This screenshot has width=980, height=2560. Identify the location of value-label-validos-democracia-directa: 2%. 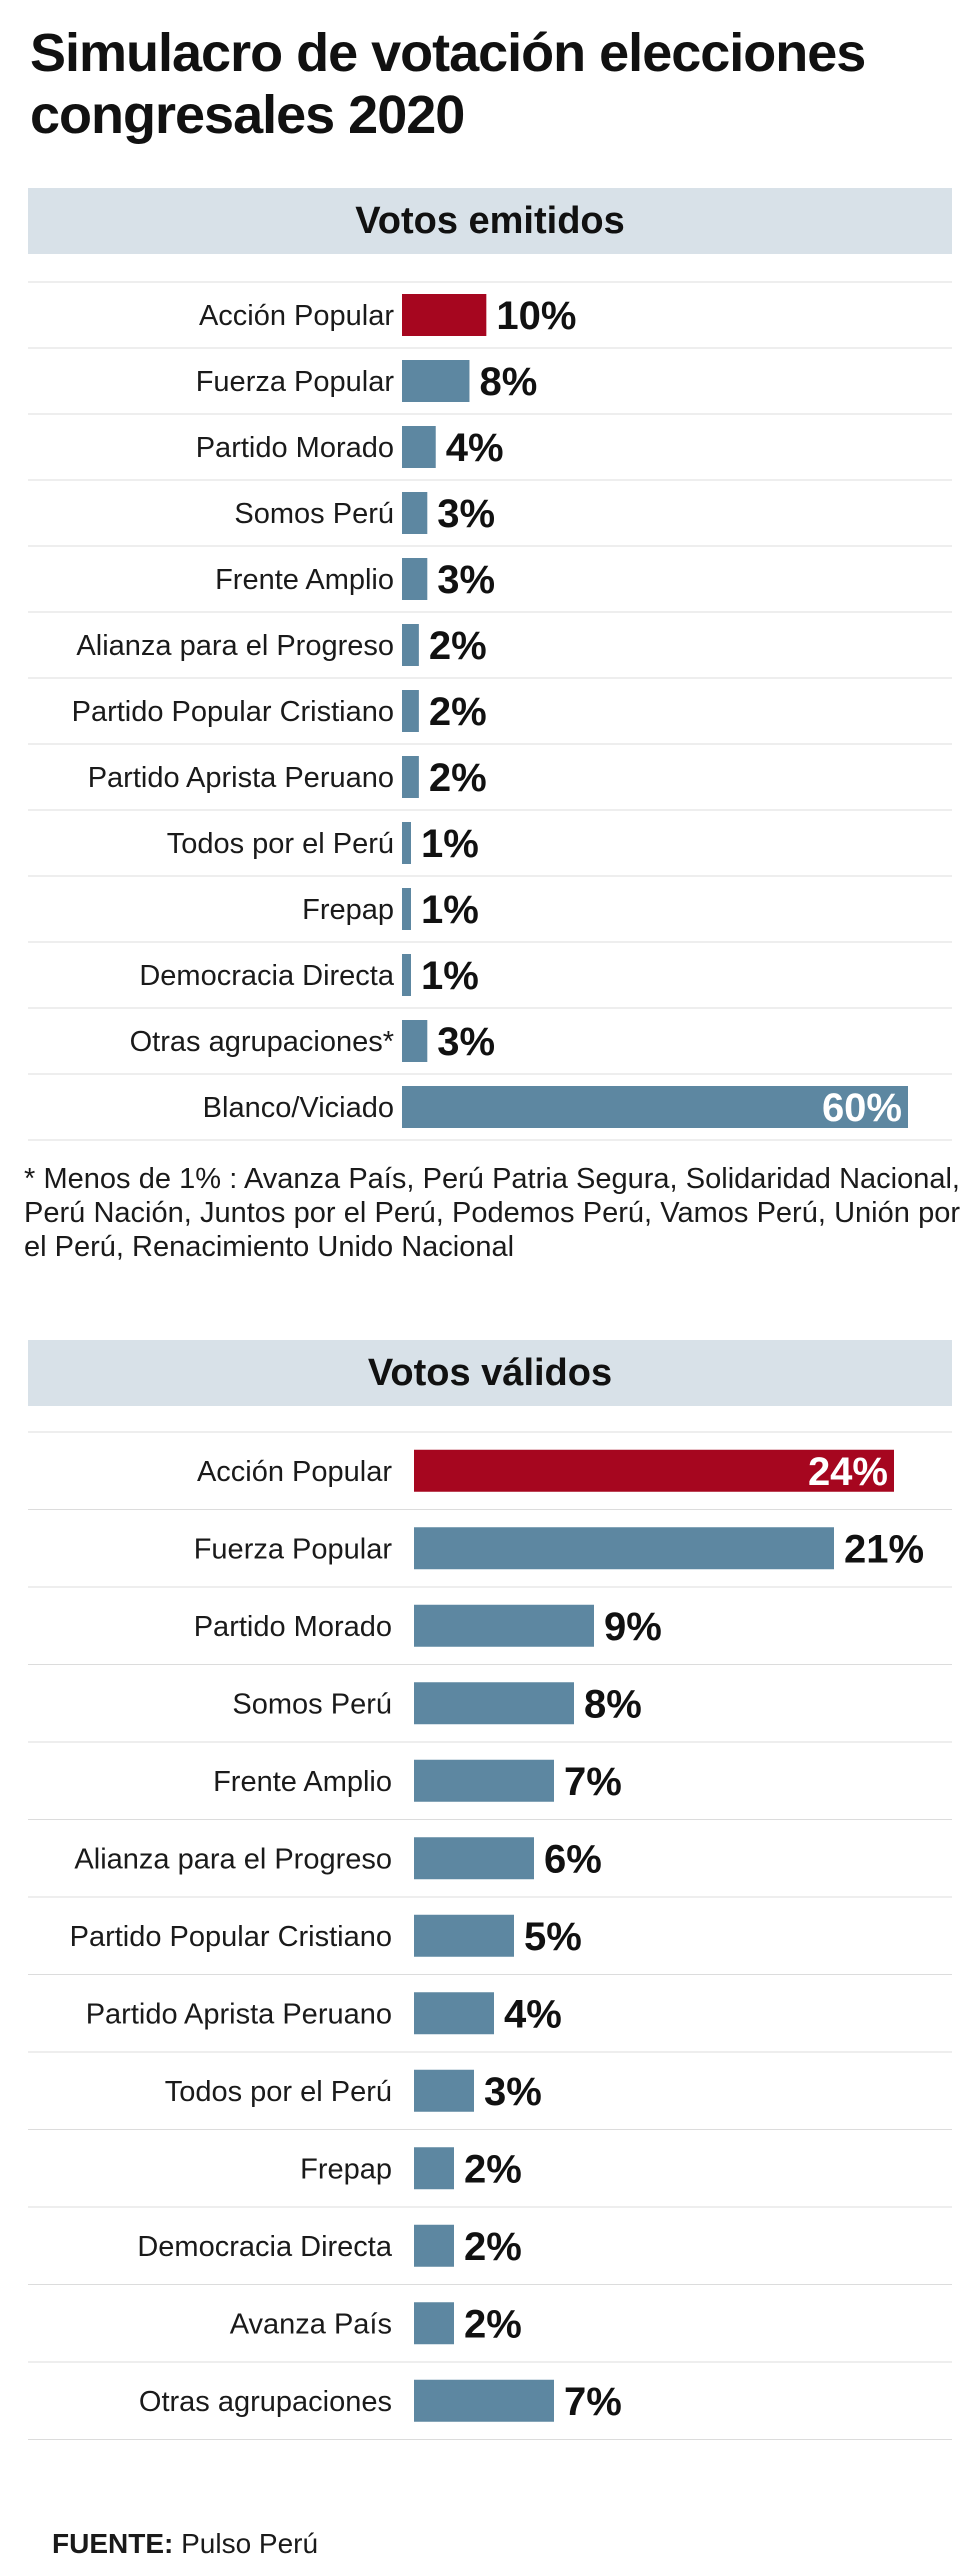
(493, 2247).